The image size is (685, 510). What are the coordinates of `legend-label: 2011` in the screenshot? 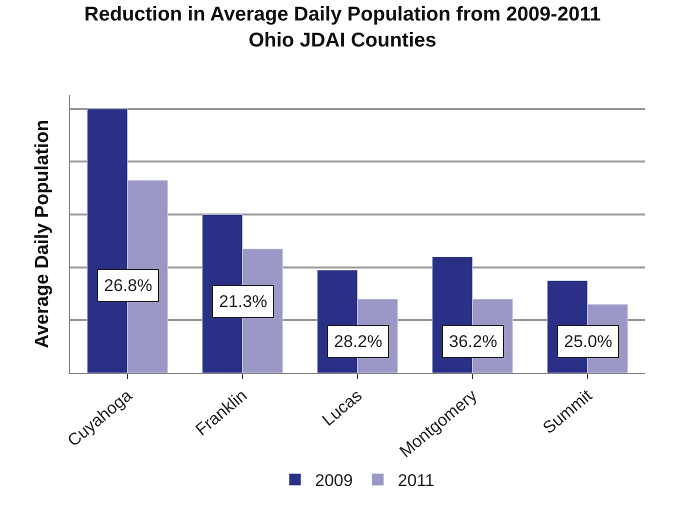 It's located at (416, 480).